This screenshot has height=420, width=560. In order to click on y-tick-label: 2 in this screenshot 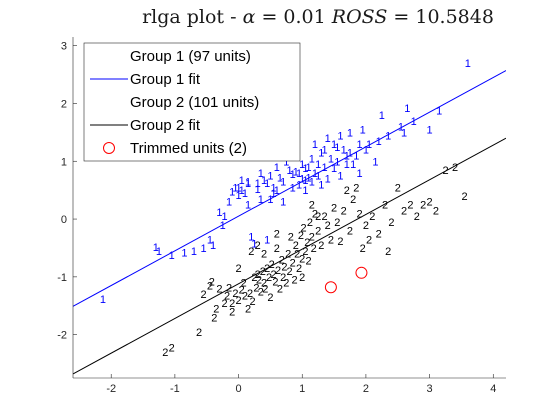, I will do `click(64, 104)`.